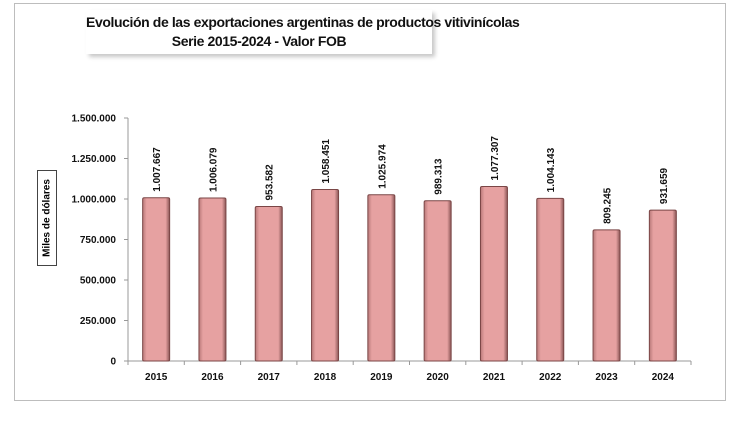 This screenshot has width=730, height=424. Describe the element at coordinates (270, 182) in the screenshot. I see `data-label: 953.582` at that location.